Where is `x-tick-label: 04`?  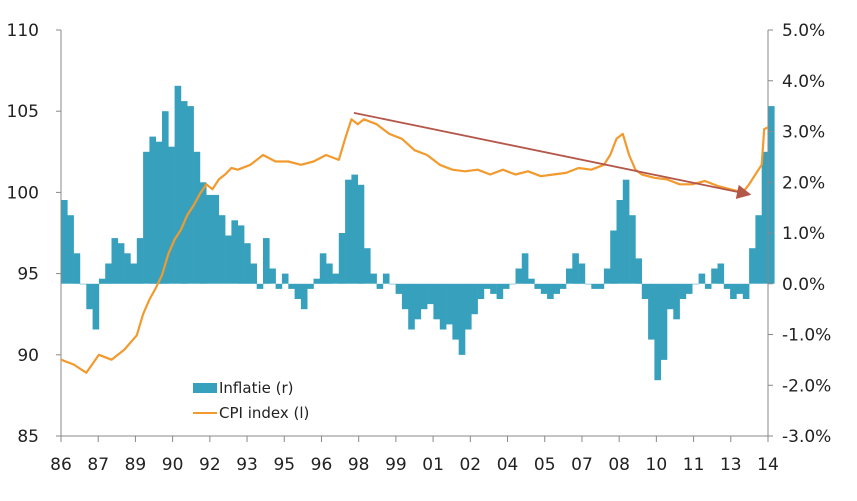 x-tick-label: 04 is located at coordinates (508, 465).